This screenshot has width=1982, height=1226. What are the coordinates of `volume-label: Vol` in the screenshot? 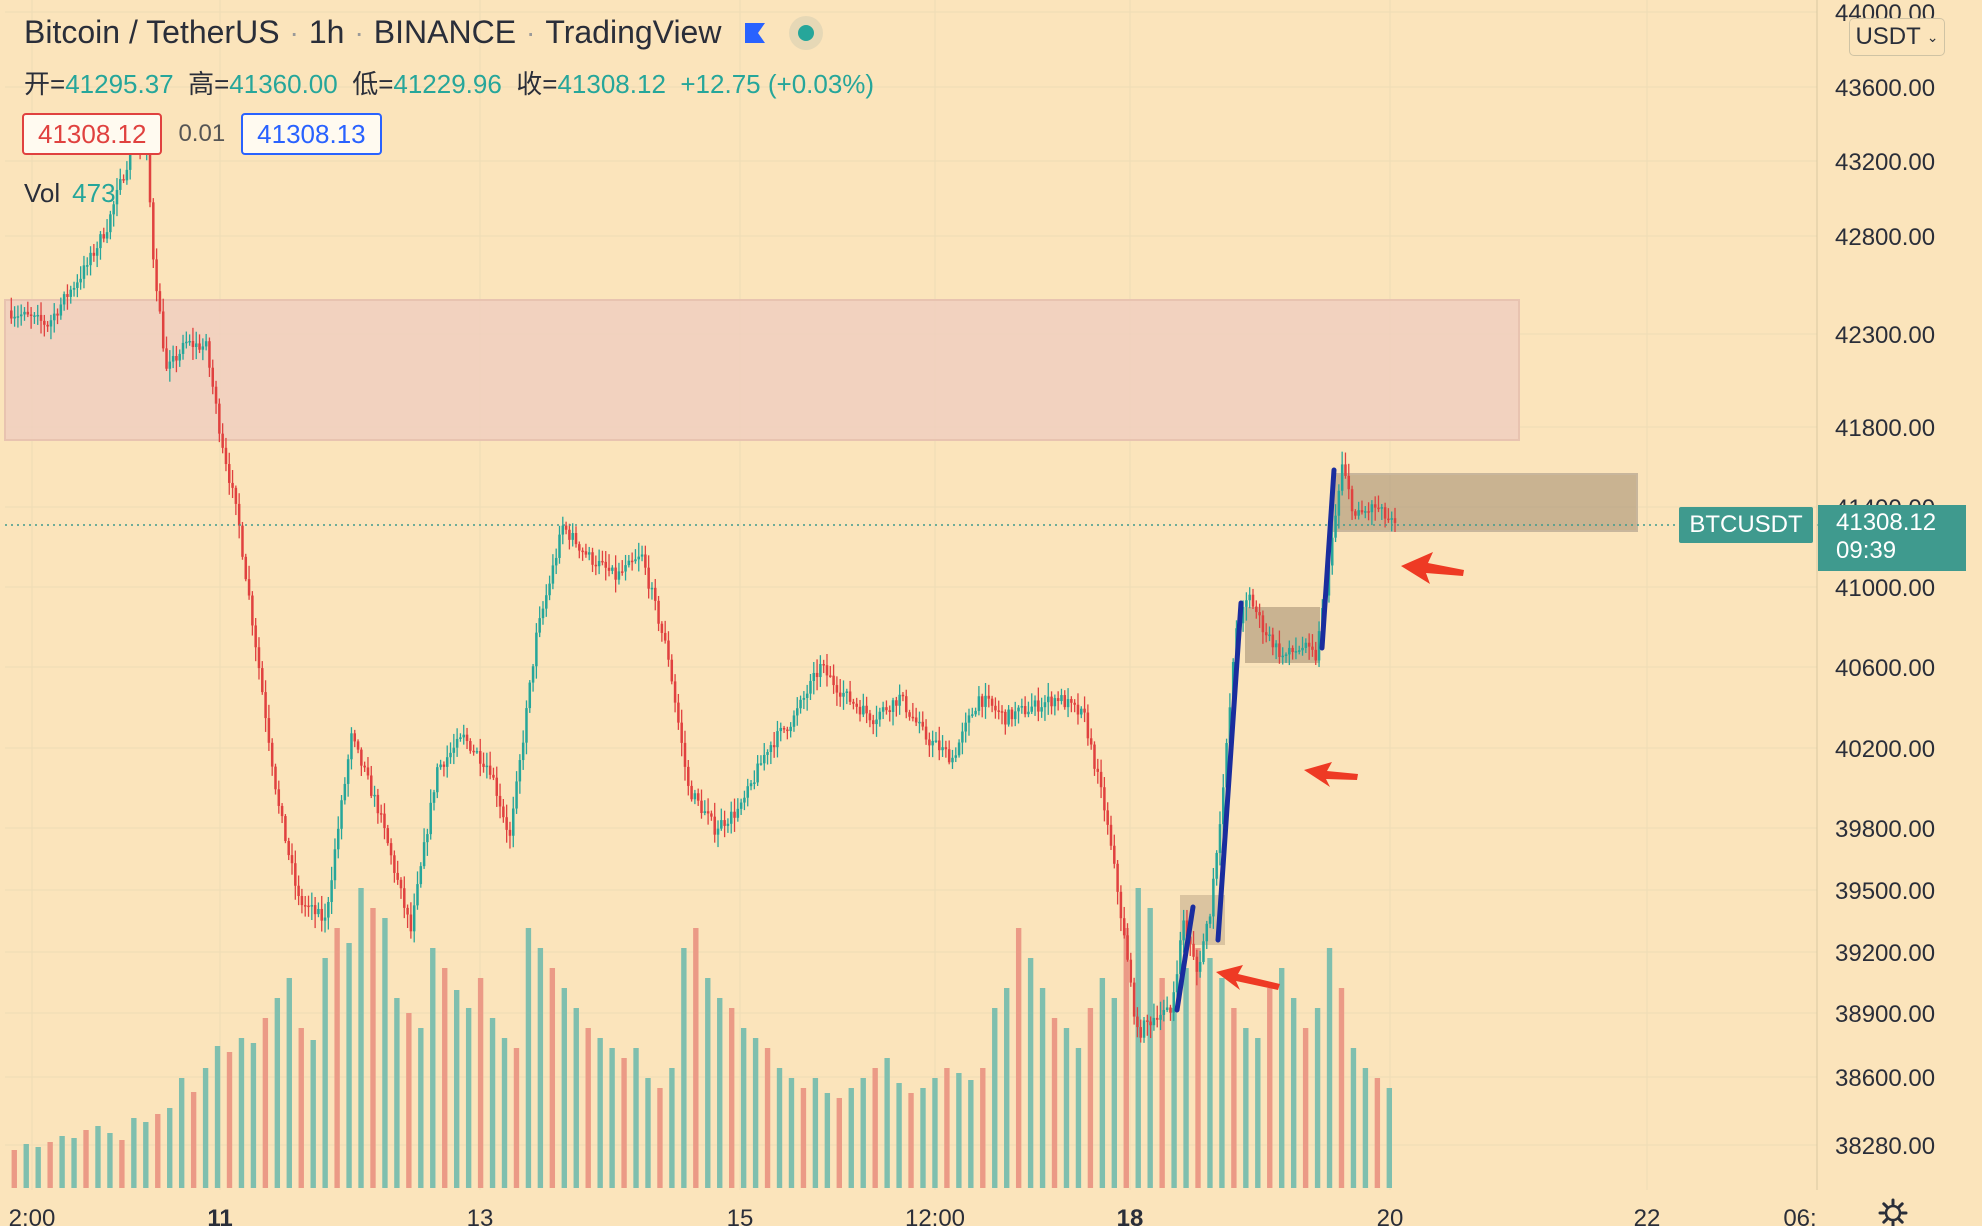 It's located at (42, 193).